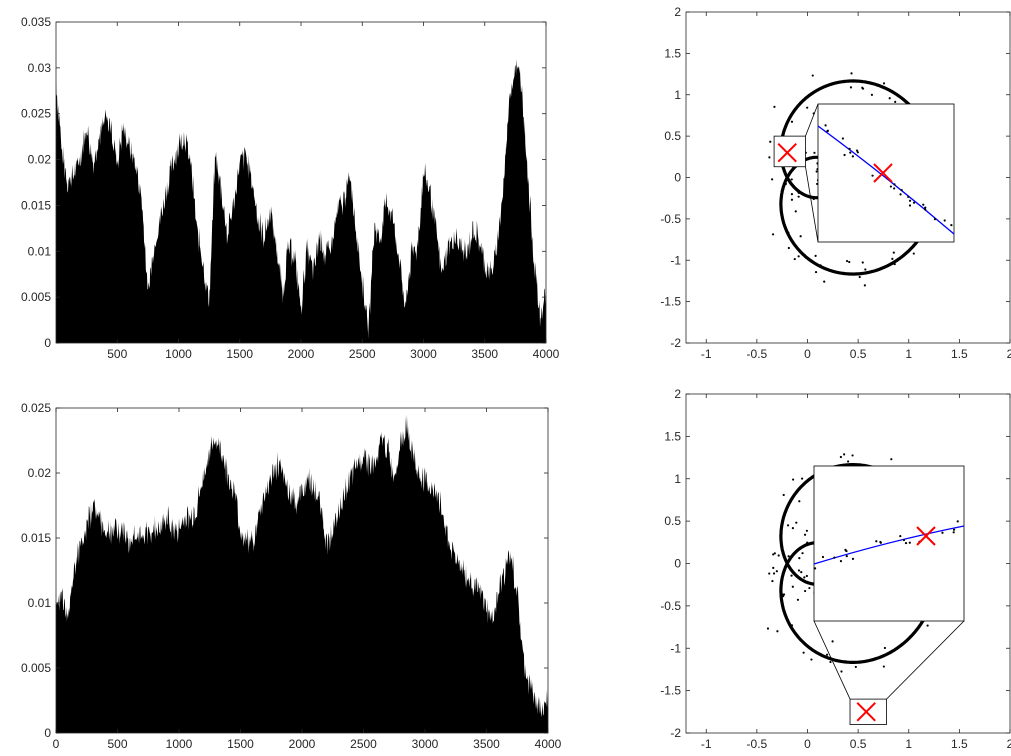 The image size is (1011, 756). I want to click on y-tick-label: -1, so click(675, 260).